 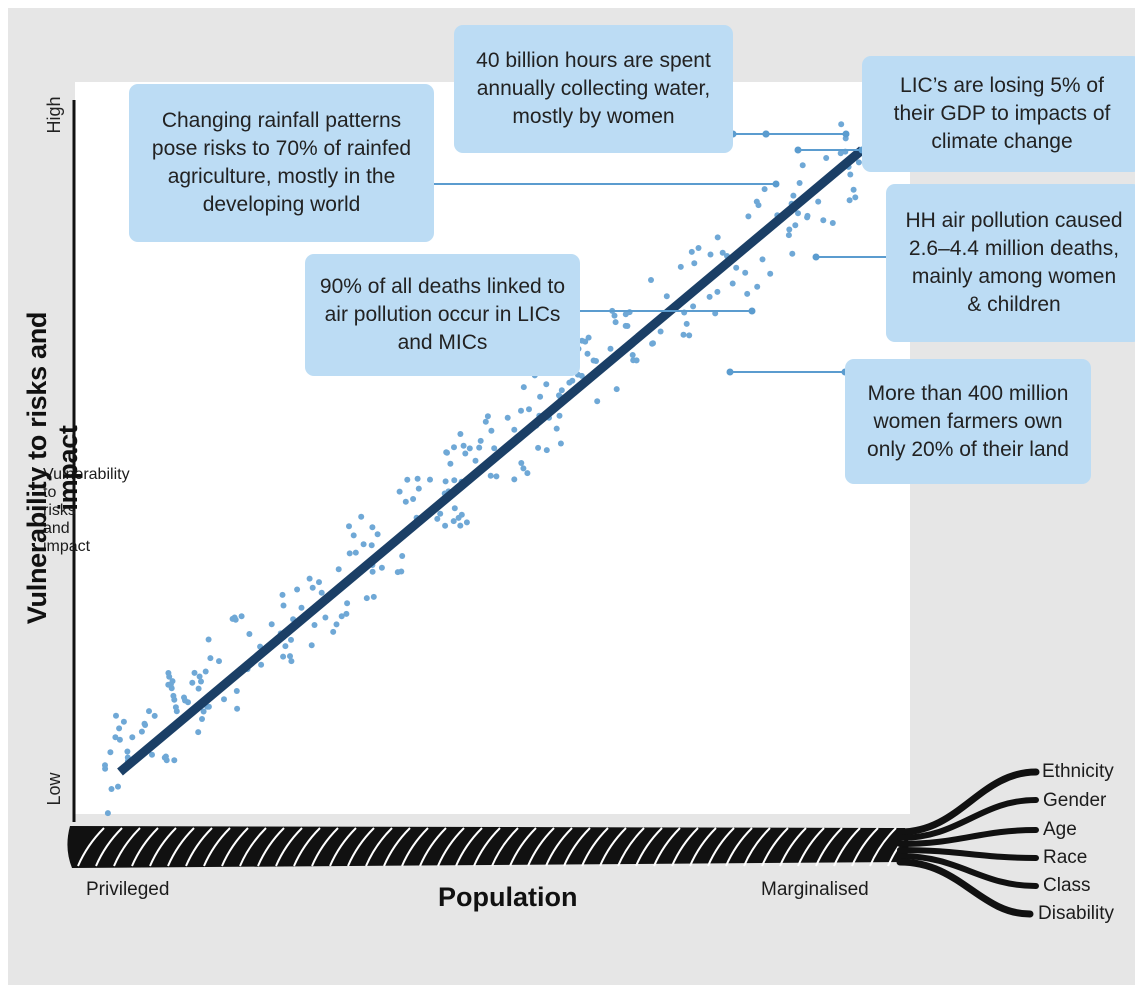 What do you see at coordinates (508, 897) in the screenshot?
I see `x-axis-title: Population` at bounding box center [508, 897].